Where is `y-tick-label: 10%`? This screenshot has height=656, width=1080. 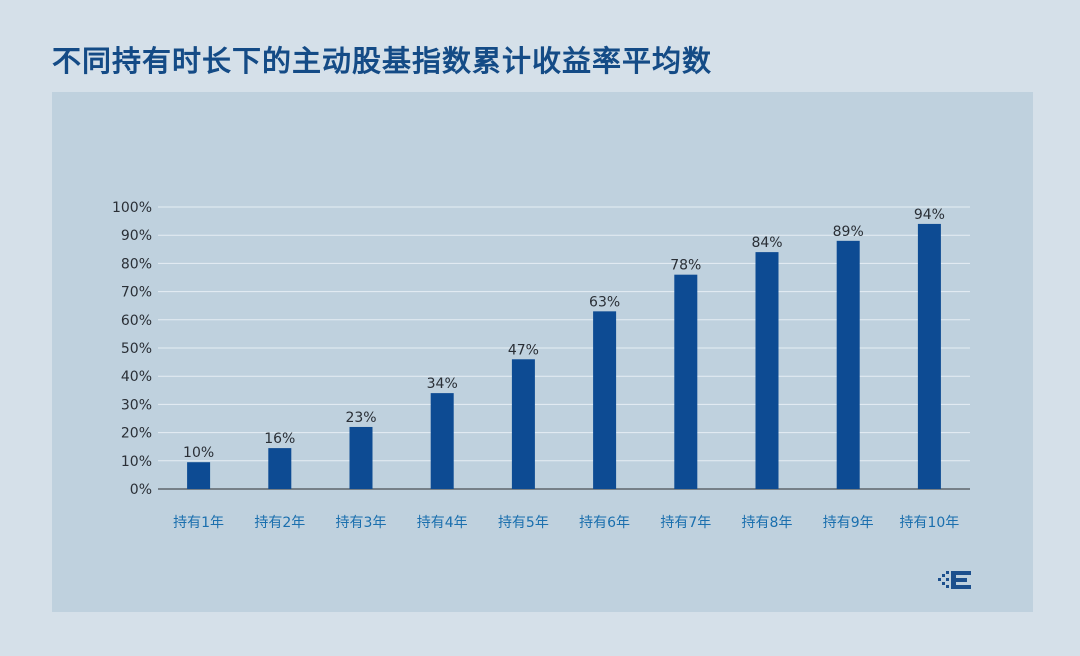
y-tick-label: 10% is located at coordinates (136, 462).